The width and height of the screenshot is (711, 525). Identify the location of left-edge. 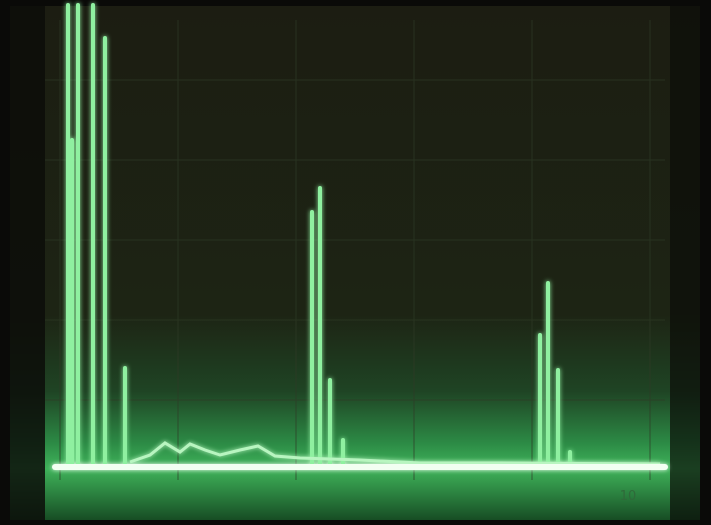
(27, 263).